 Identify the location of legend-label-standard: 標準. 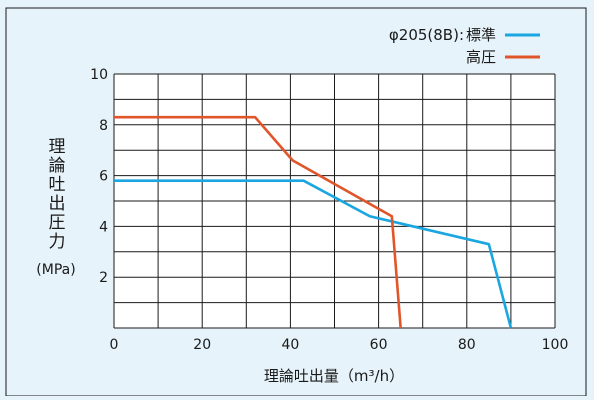
(481, 35).